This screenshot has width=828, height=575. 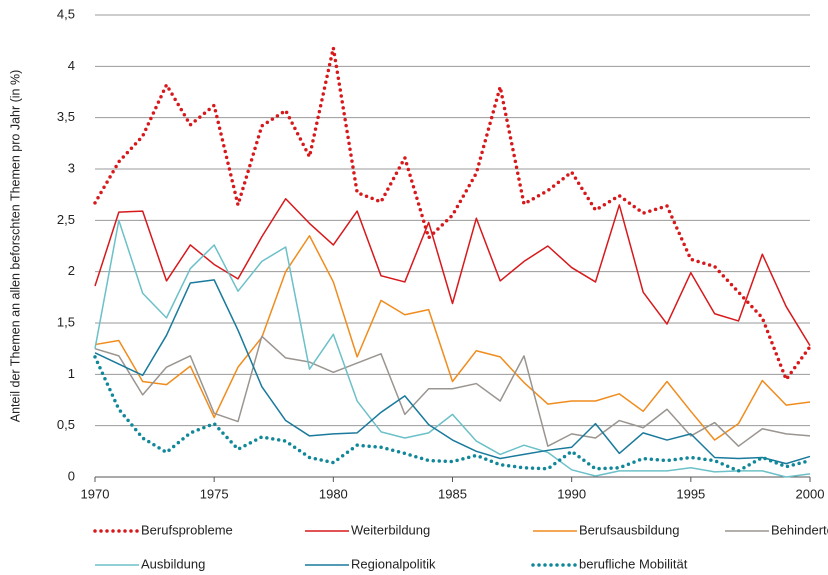 What do you see at coordinates (66, 424) in the screenshot?
I see `y-tick-label: 0,5` at bounding box center [66, 424].